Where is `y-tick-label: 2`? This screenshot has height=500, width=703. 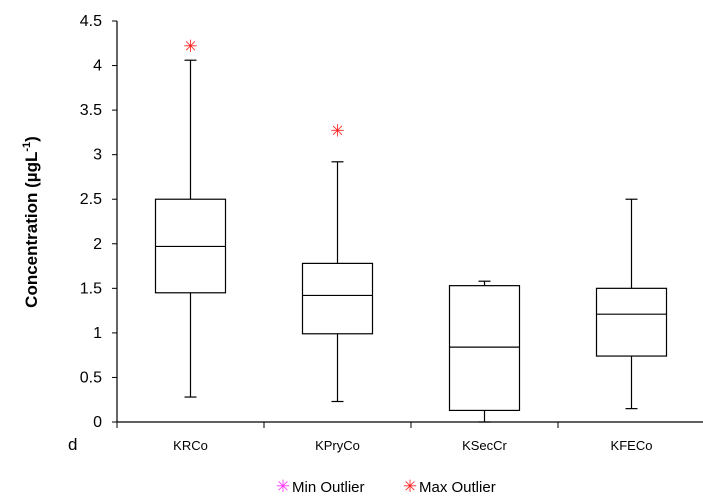
y-tick-label: 2 is located at coordinates (97, 244).